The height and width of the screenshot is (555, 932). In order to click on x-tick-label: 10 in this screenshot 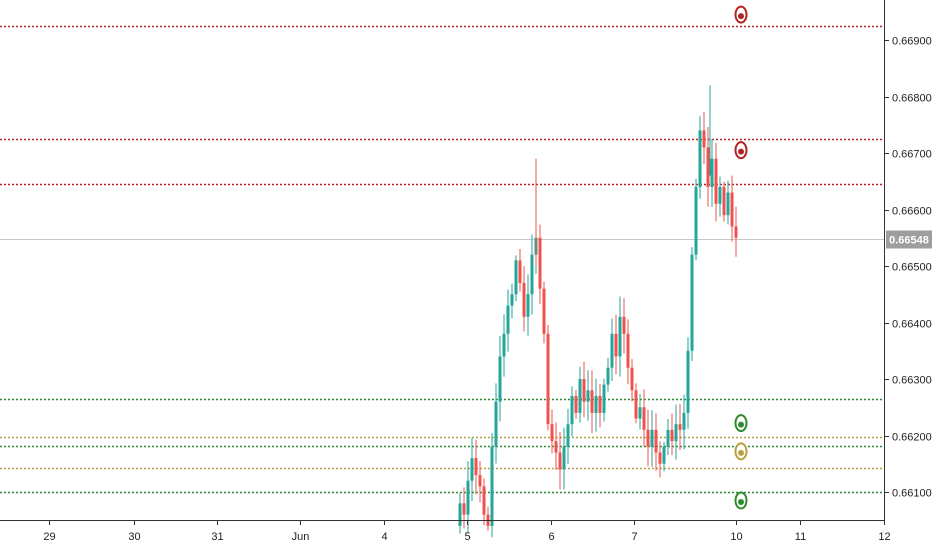, I will do `click(736, 537)`.